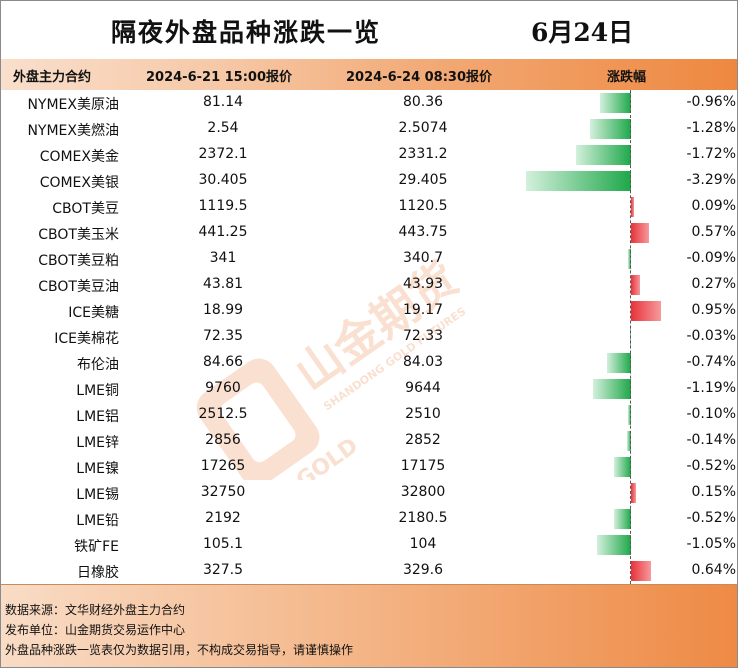 Image resolution: width=738 pixels, height=668 pixels. I want to click on price-0621: 441.25, so click(223, 232).